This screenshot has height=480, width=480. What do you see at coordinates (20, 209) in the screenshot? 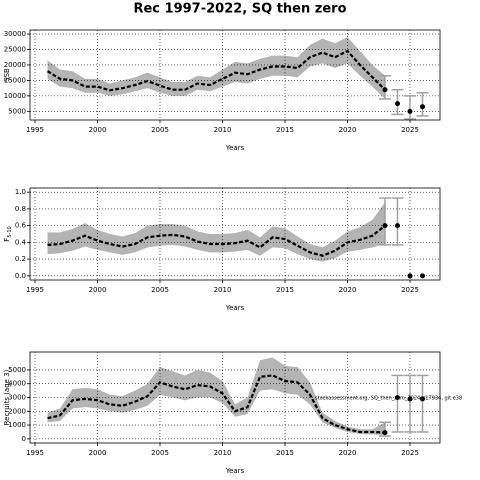
I see `y-tick-label: 0.8` at bounding box center [20, 209].